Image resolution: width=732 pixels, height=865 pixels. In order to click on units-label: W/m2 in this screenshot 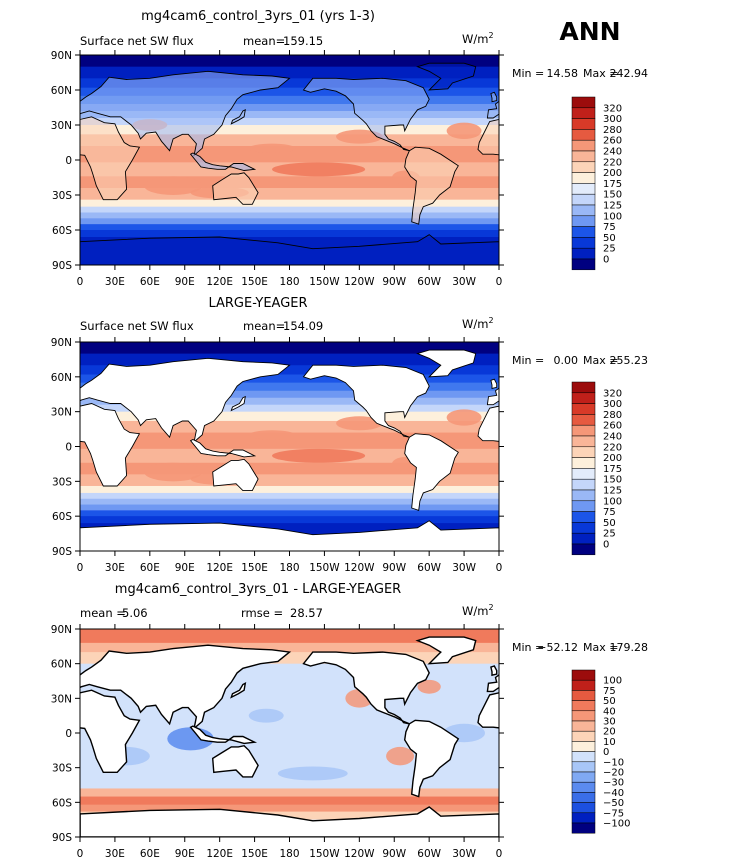, I will do `click(478, 323)`.